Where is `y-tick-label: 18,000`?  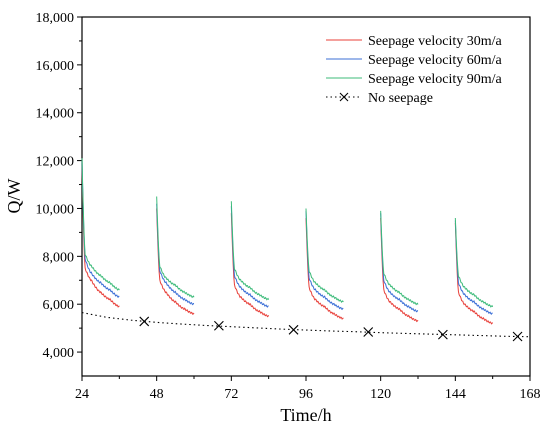
y-tick-label: 18,000 is located at coordinates (55, 18).